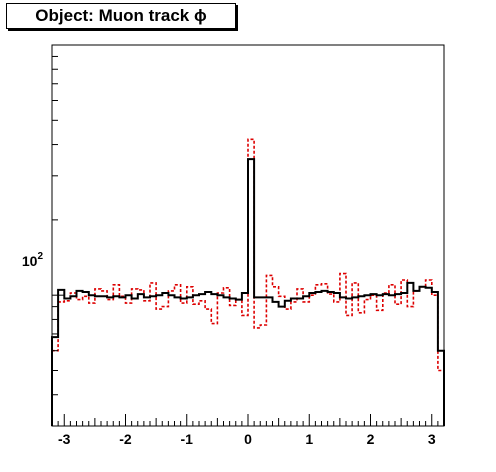 The height and width of the screenshot is (472, 496). I want to click on x-tick-label-3: 3, so click(432, 439).